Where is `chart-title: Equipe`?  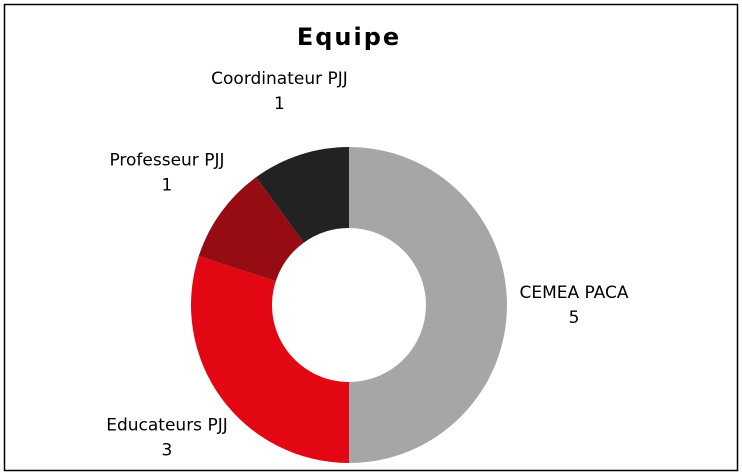
chart-title: Equipe is located at coordinates (349, 37).